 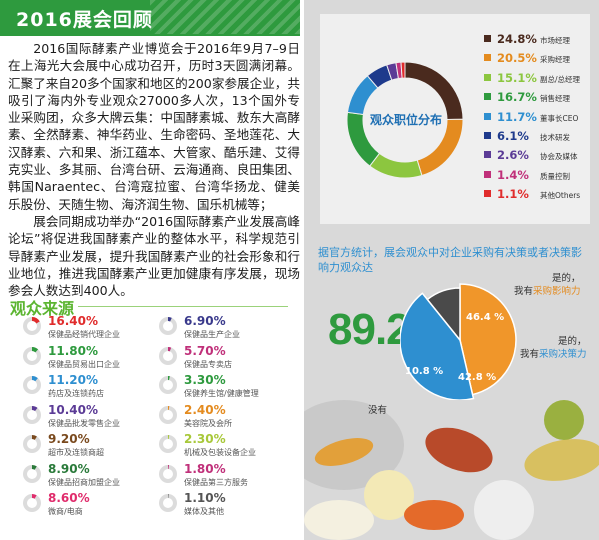 What do you see at coordinates (572, 341) in the screenshot?
I see `note-decision-yes: 是的，` at bounding box center [572, 341].